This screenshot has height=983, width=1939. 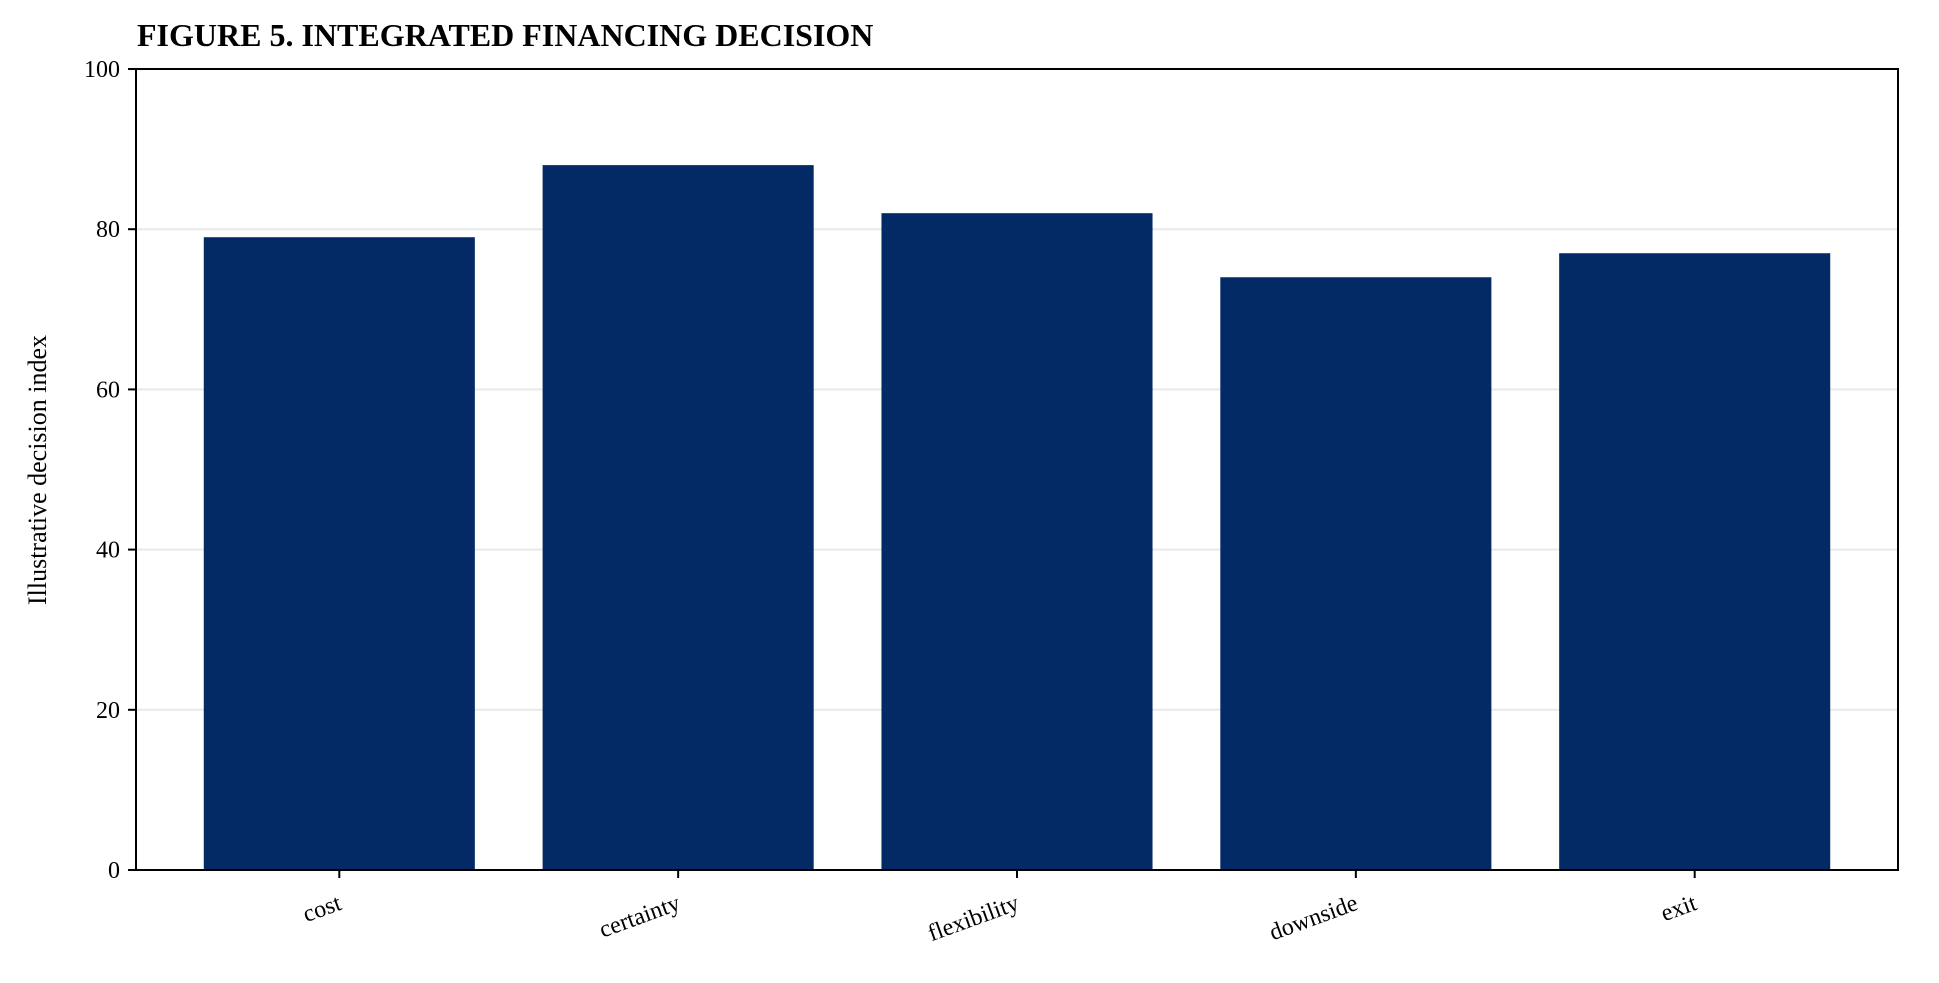 I want to click on bar-downside, so click(x=1356, y=573).